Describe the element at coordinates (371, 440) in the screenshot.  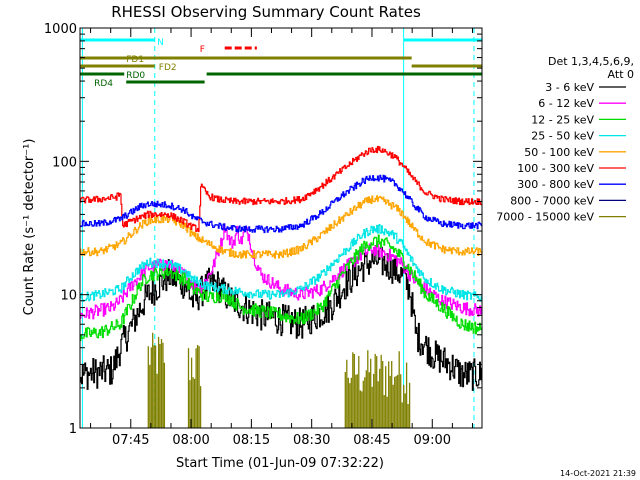
I see `x-tick-label-0845: 08:45` at that location.